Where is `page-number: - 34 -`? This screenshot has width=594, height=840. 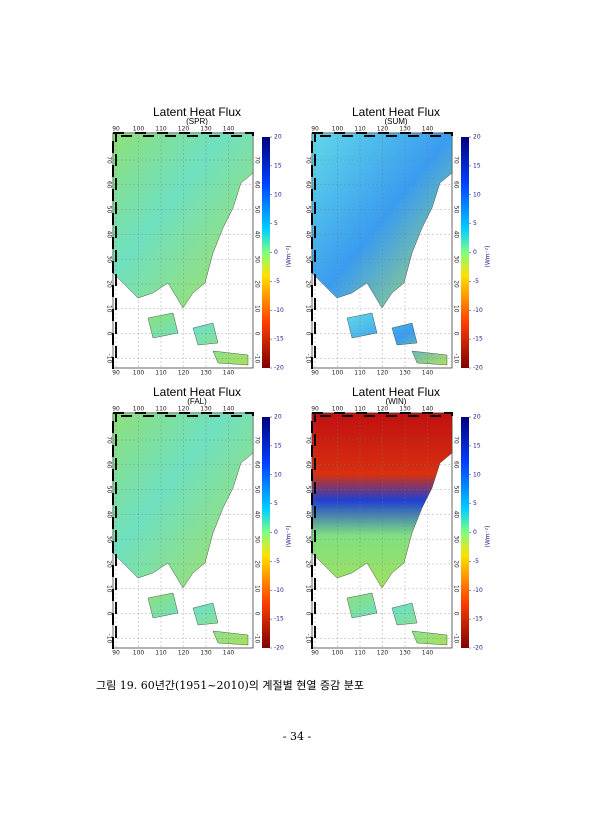
page-number: - 34 - is located at coordinates (297, 736).